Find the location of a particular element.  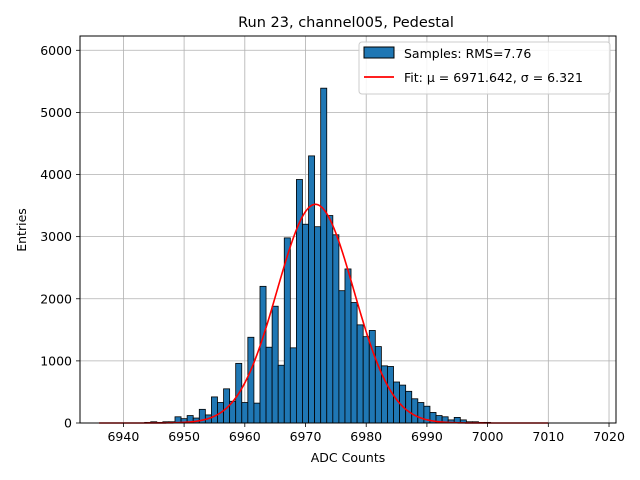

x-tick-label: 6970 is located at coordinates (306, 436).